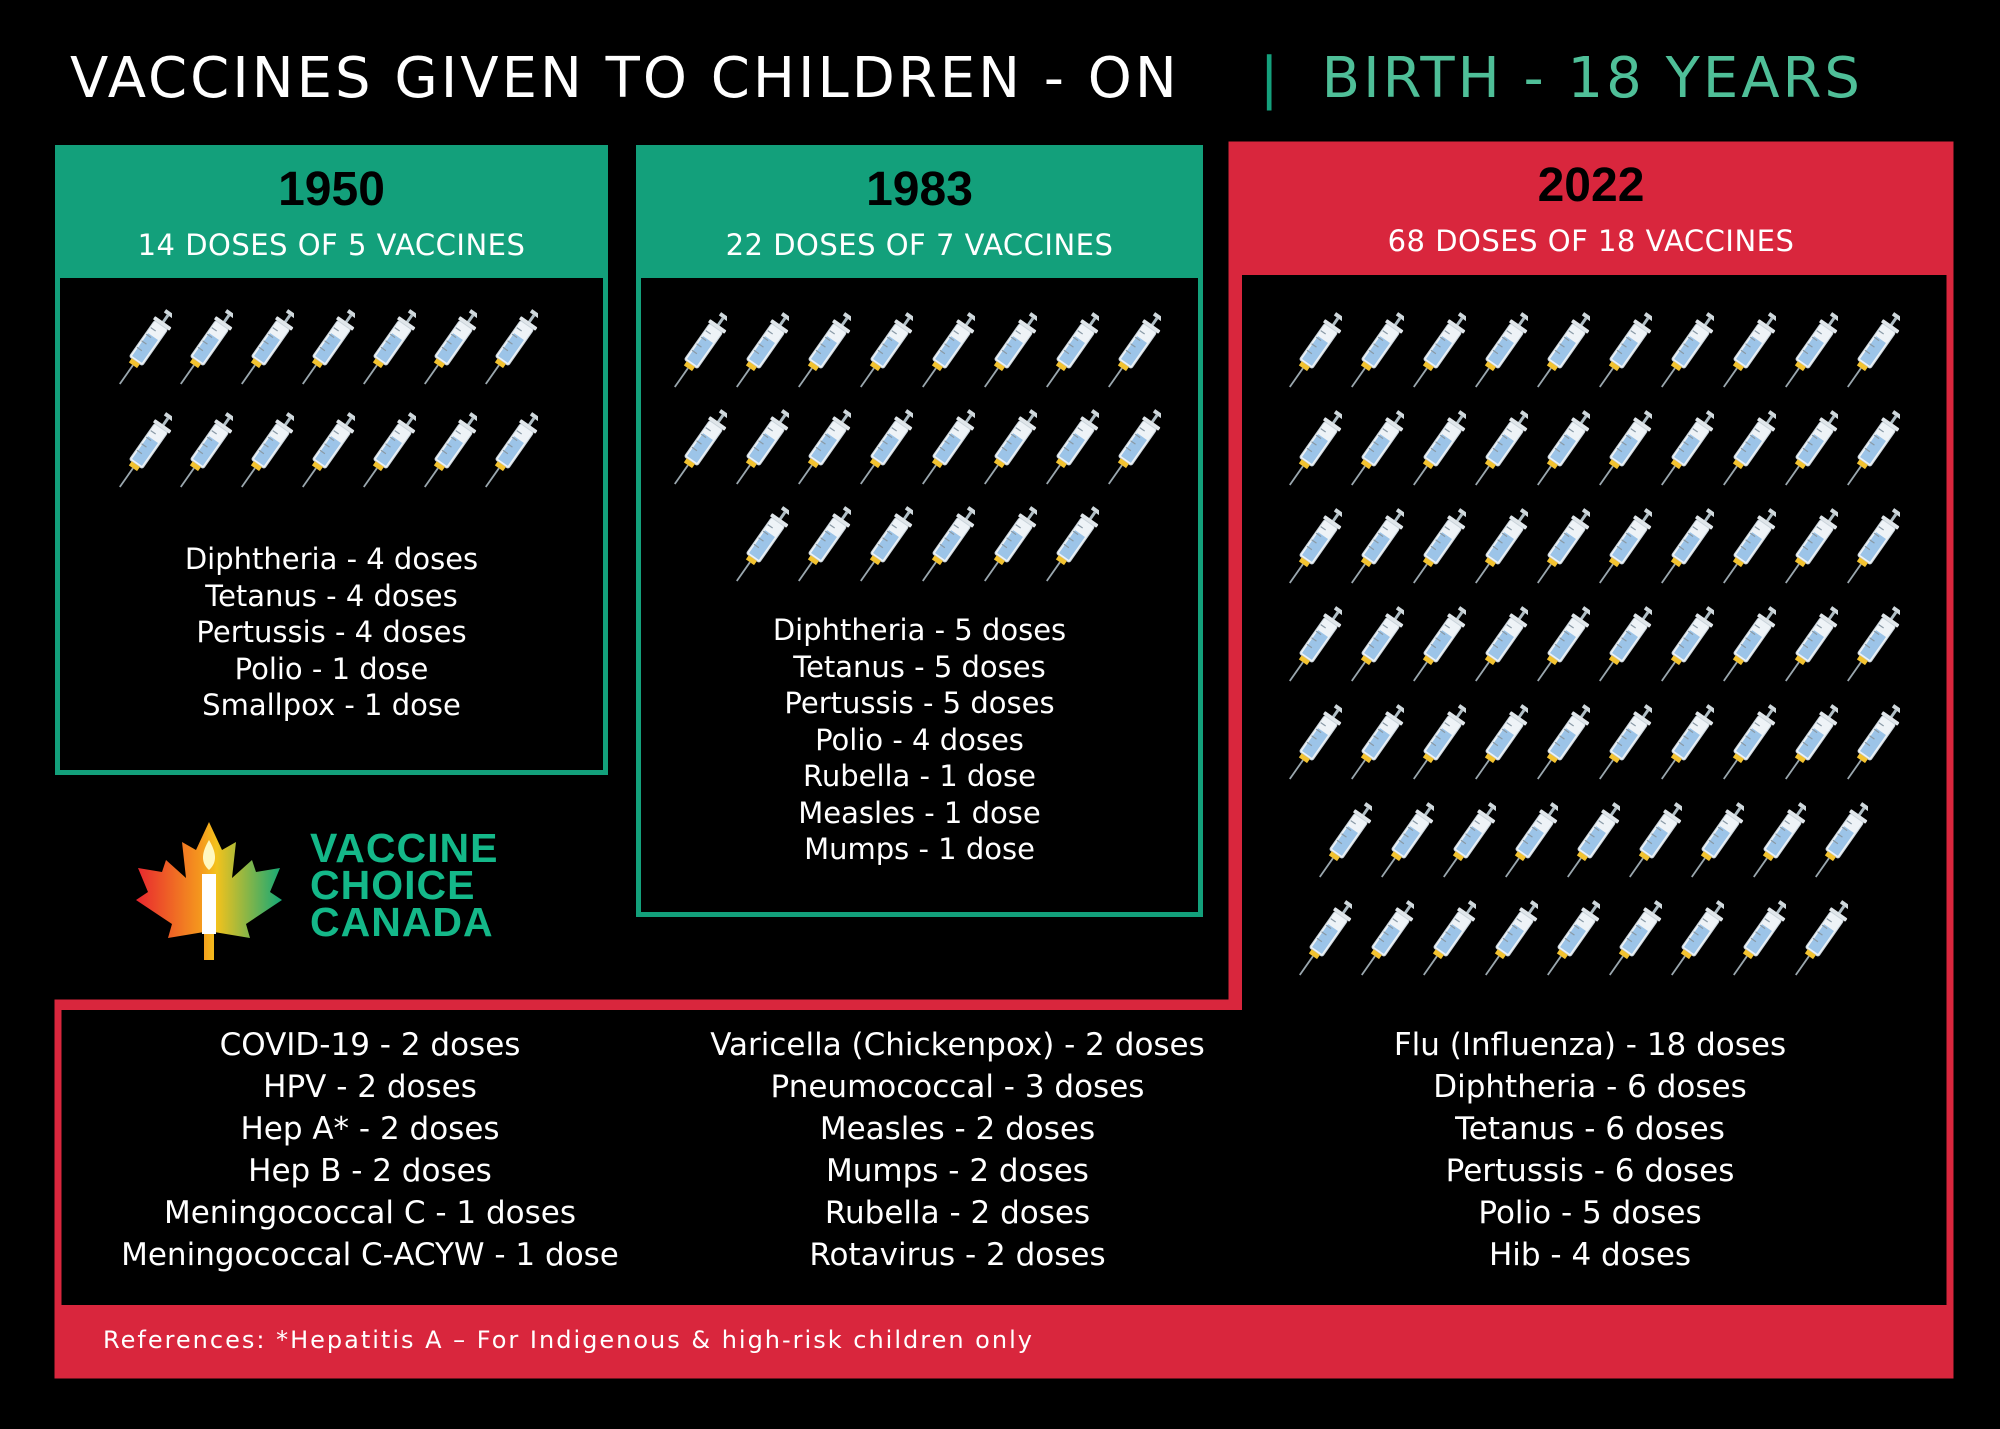 This screenshot has height=1429, width=2000. I want to click on panel-summary: 68 DOSES OF 18 VACCINES, so click(1591, 241).